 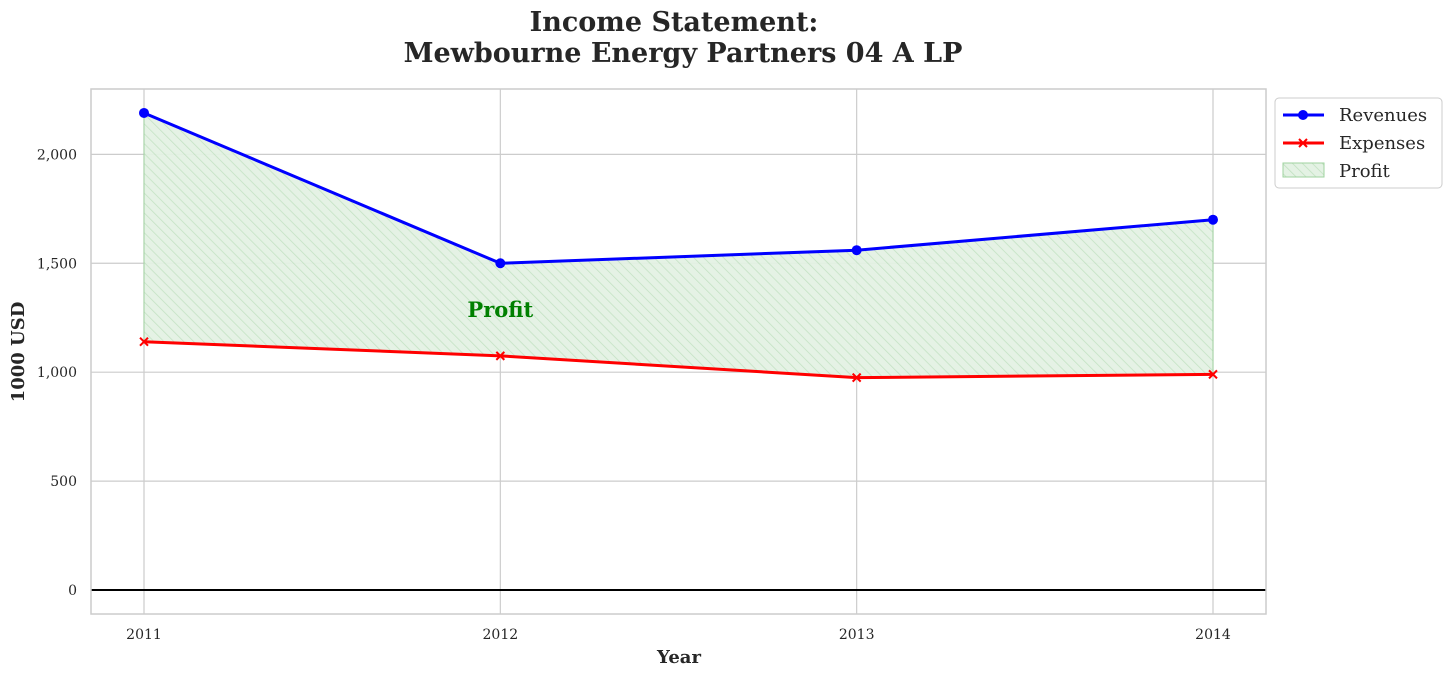 What do you see at coordinates (1213, 374) in the screenshot?
I see `expenses-point-2014` at bounding box center [1213, 374].